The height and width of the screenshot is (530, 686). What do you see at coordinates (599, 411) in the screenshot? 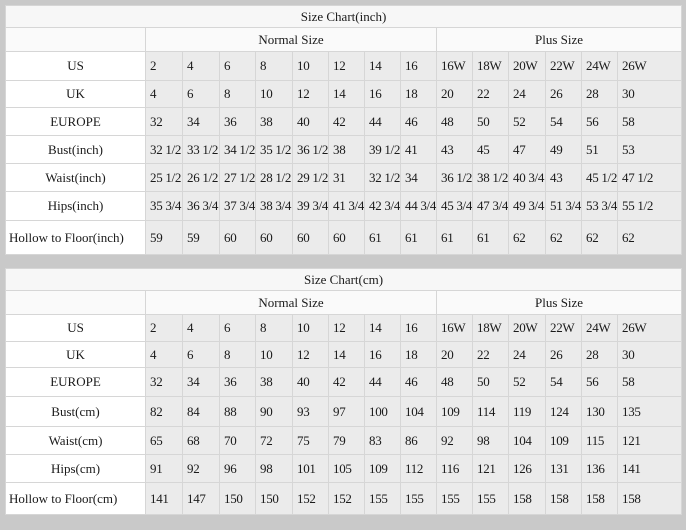
I see `size-value-cell: 130` at bounding box center [599, 411].